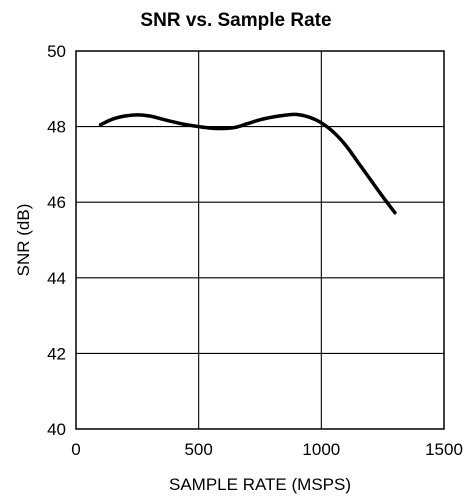 The image size is (472, 499). What do you see at coordinates (56, 51) in the screenshot?
I see `y-tick-label: 50` at bounding box center [56, 51].